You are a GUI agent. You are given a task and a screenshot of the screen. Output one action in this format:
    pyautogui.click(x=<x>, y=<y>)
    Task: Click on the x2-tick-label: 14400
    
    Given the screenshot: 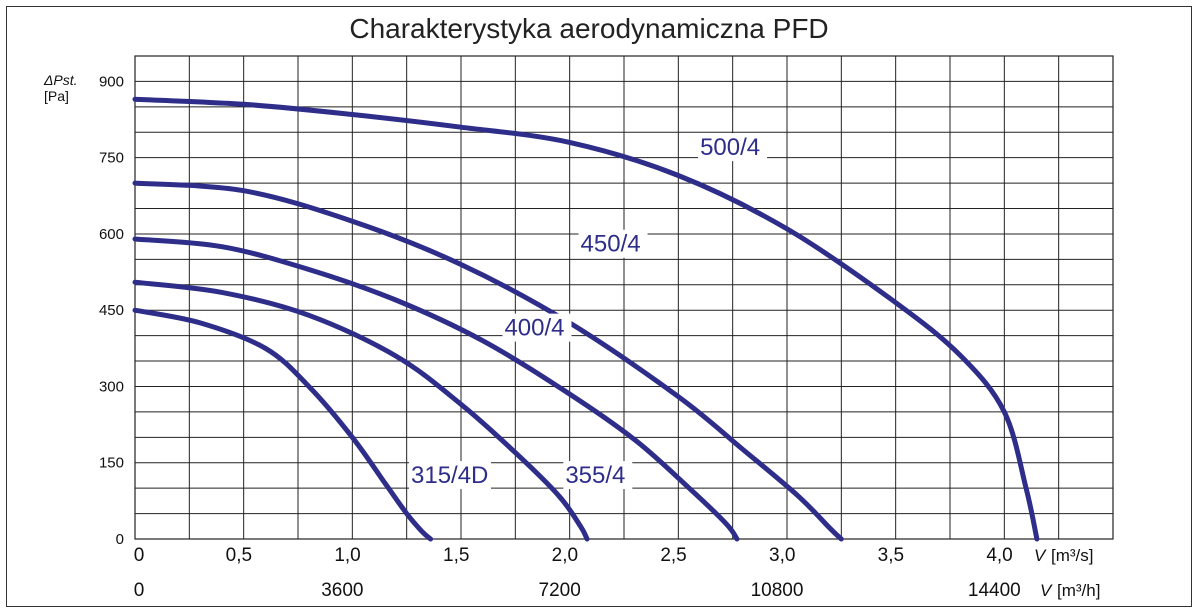 What is the action you would take?
    pyautogui.click(x=994, y=590)
    